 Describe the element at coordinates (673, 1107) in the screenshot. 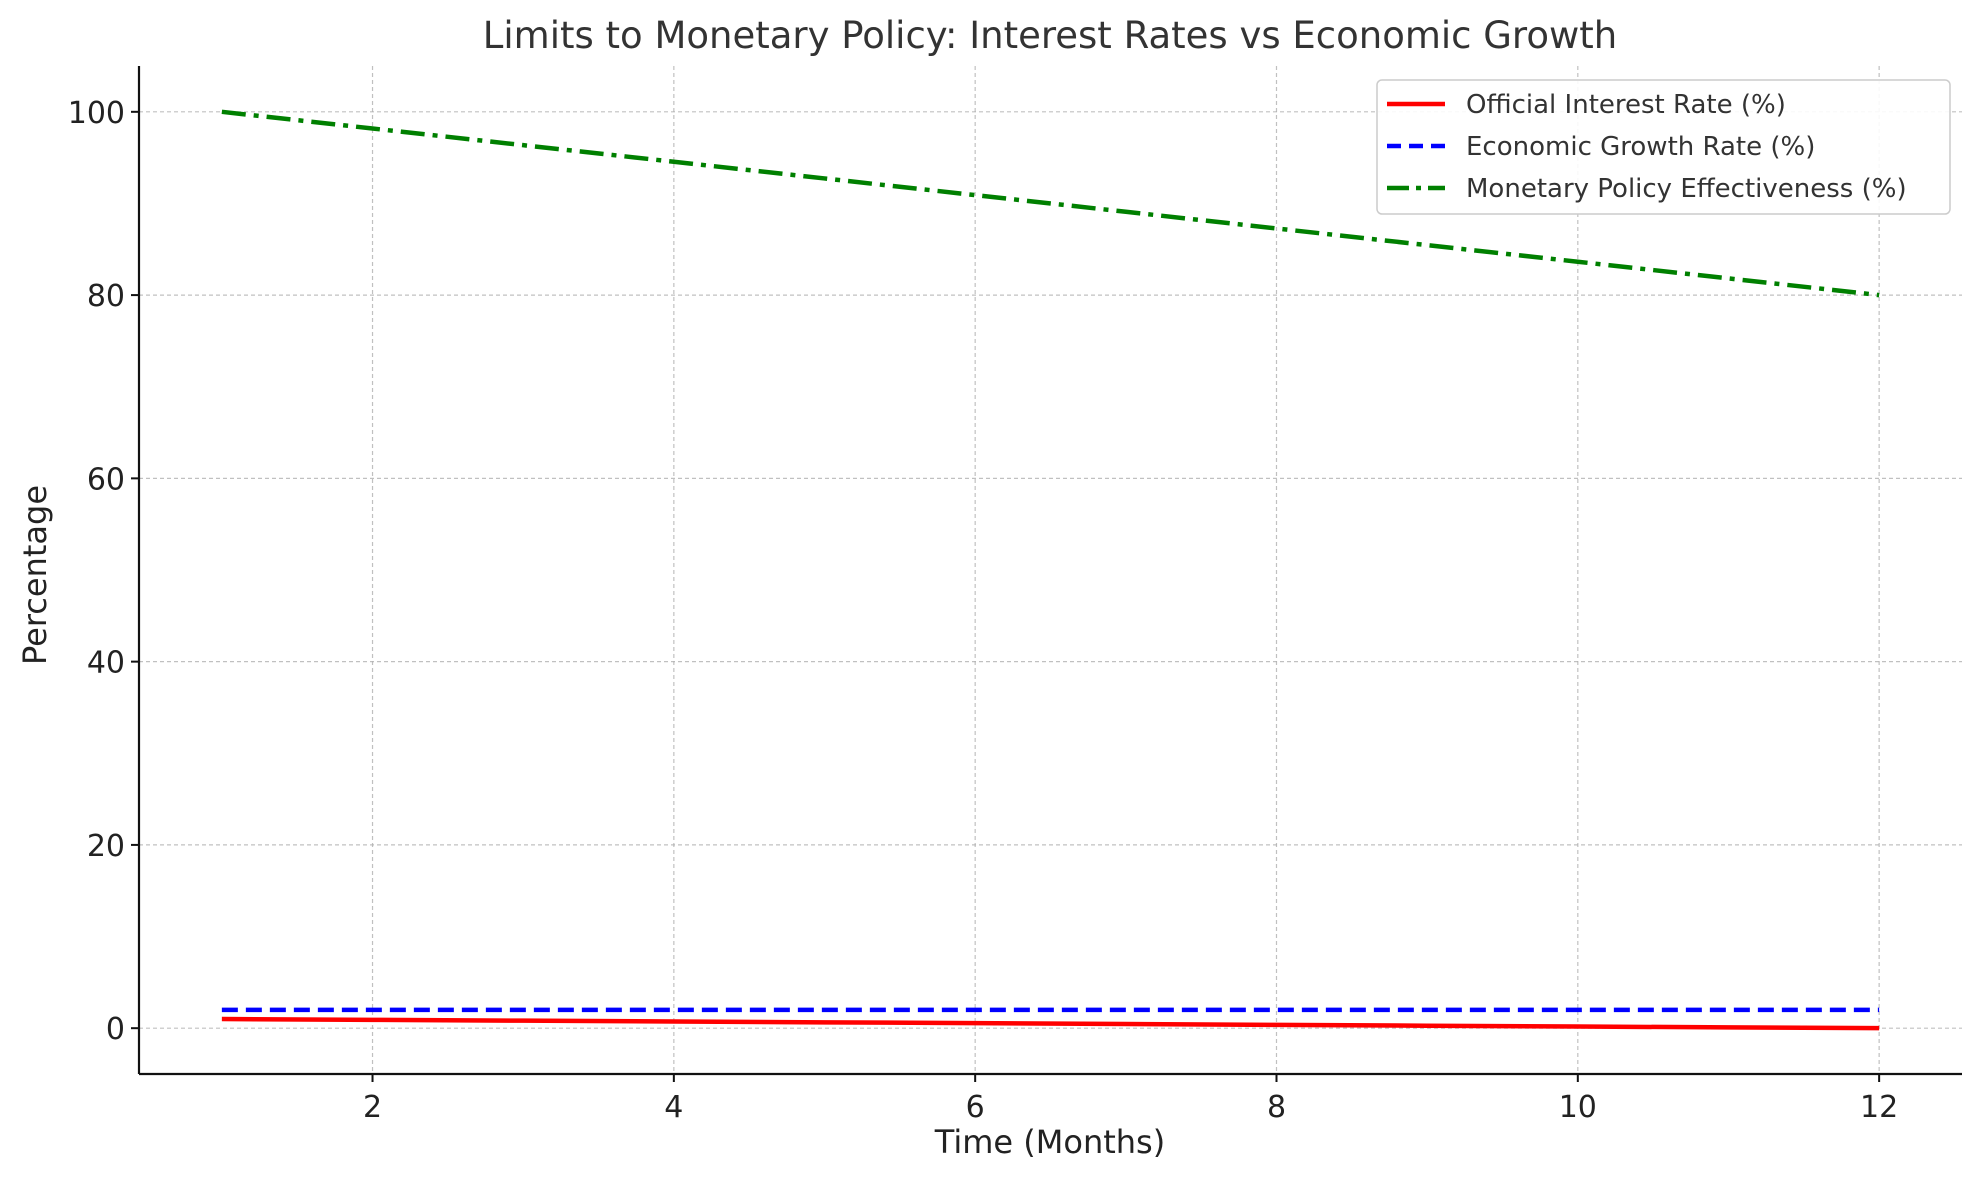

I see `x-tick-label: 4` at that location.